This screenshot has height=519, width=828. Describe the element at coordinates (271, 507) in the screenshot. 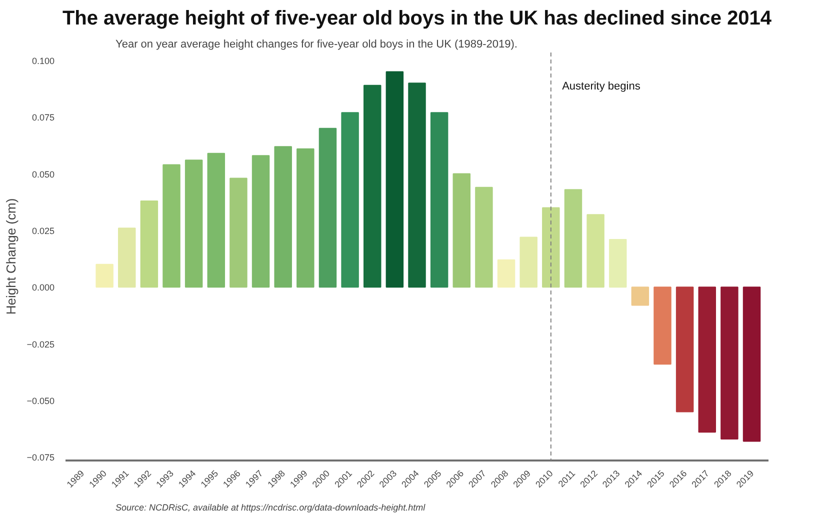

I see `source-note: Source: NCDRisC, available at https://ncdrisc.org/data-downloads-height.html` at that location.